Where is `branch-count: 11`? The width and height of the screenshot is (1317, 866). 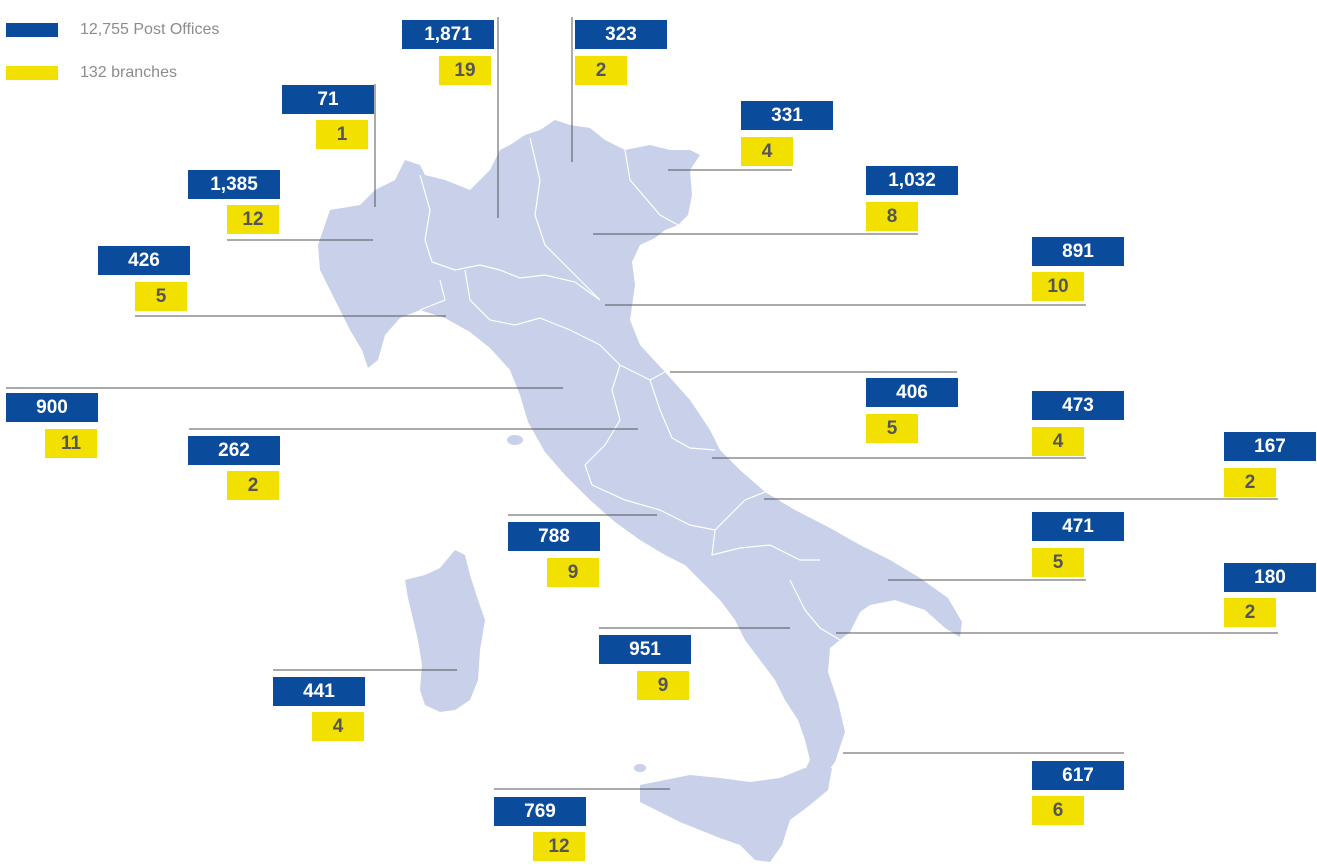 branch-count: 11 is located at coordinates (71, 443).